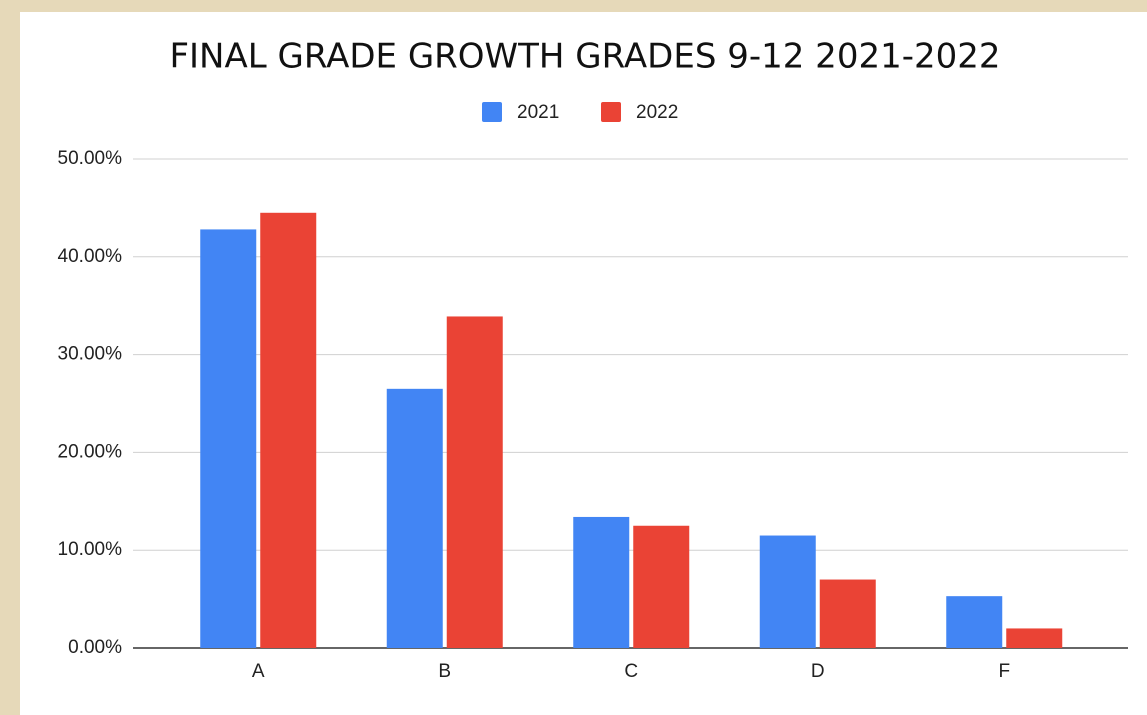  What do you see at coordinates (657, 112) in the screenshot?
I see `legend-label: 2022` at bounding box center [657, 112].